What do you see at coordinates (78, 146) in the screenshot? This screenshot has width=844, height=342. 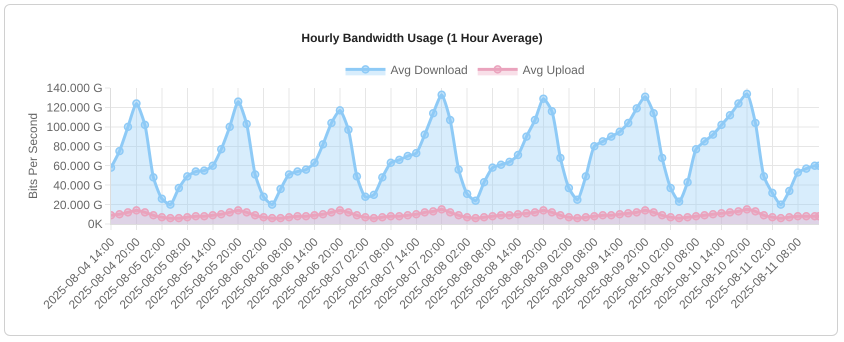 I see `y-tick-label: 80.000 G` at bounding box center [78, 146].